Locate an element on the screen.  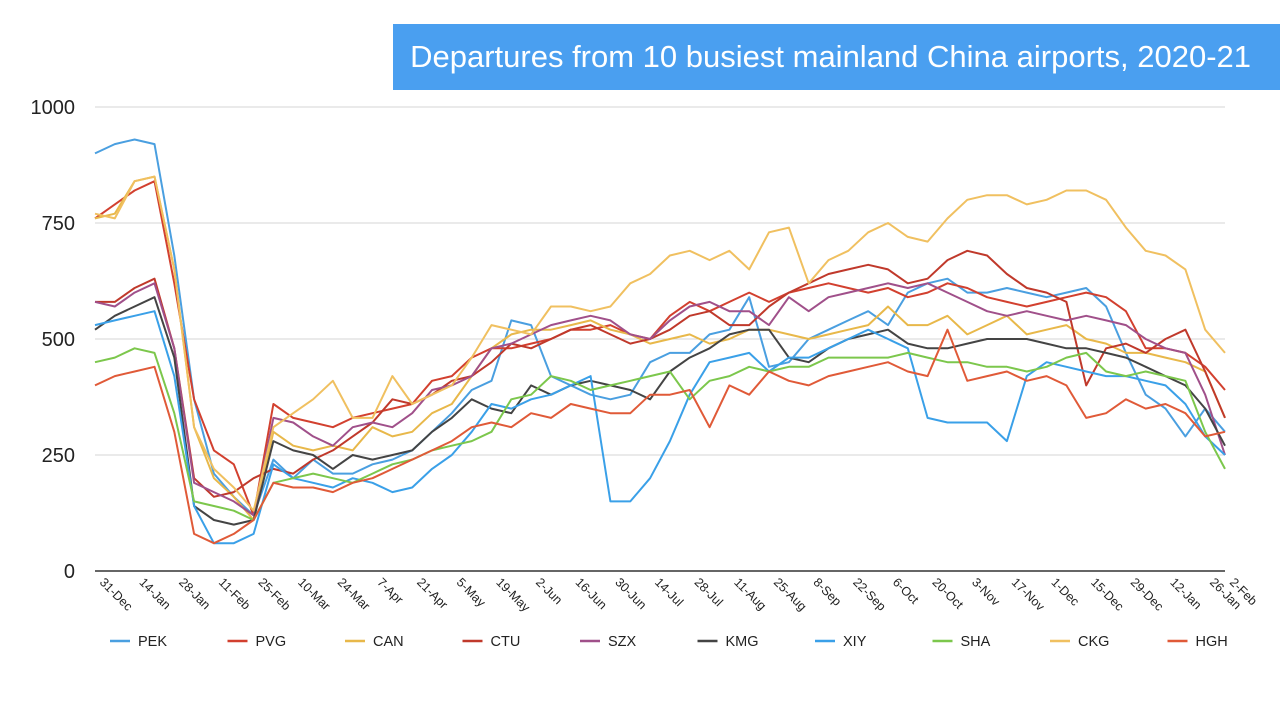
legend-item-sha: SHA is located at coordinates (961, 642).